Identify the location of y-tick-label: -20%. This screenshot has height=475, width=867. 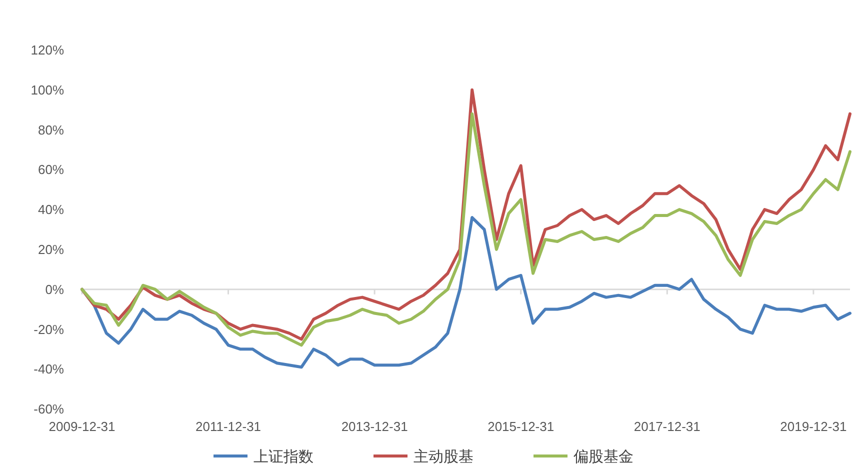
(49, 329).